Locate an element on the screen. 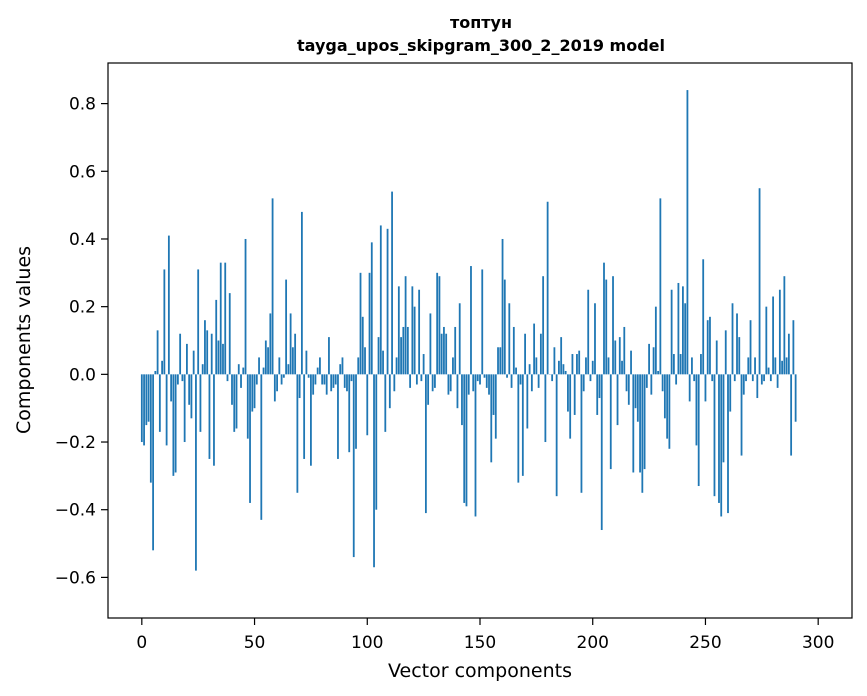 Image resolution: width=867 pixels, height=696 pixels. x-axis: 0 50 100 150 200 250 300 is located at coordinates (485, 635).